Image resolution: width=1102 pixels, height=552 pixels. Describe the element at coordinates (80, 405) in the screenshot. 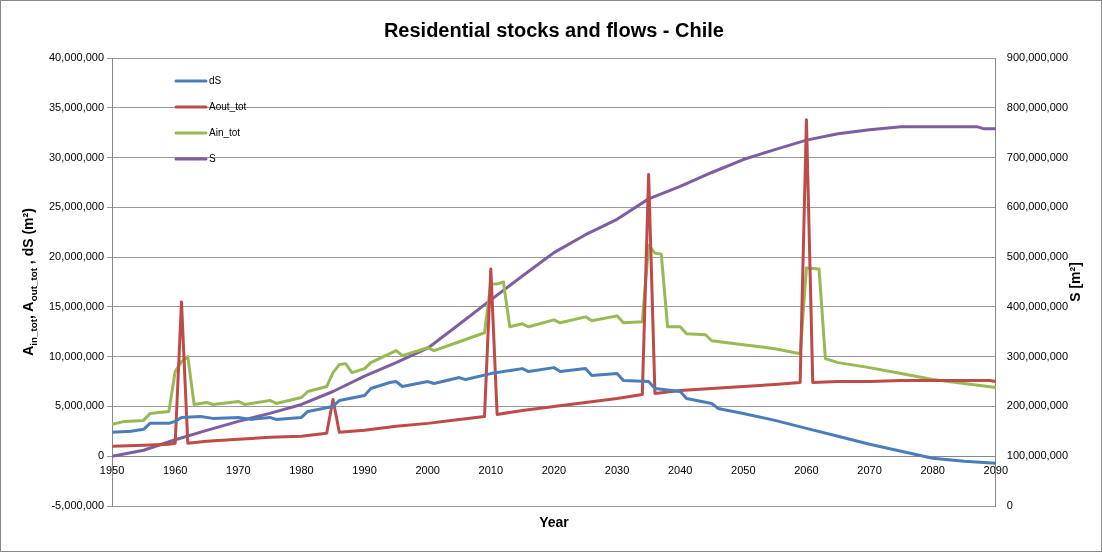

I see `y-tick-label: 5,000,000` at that location.